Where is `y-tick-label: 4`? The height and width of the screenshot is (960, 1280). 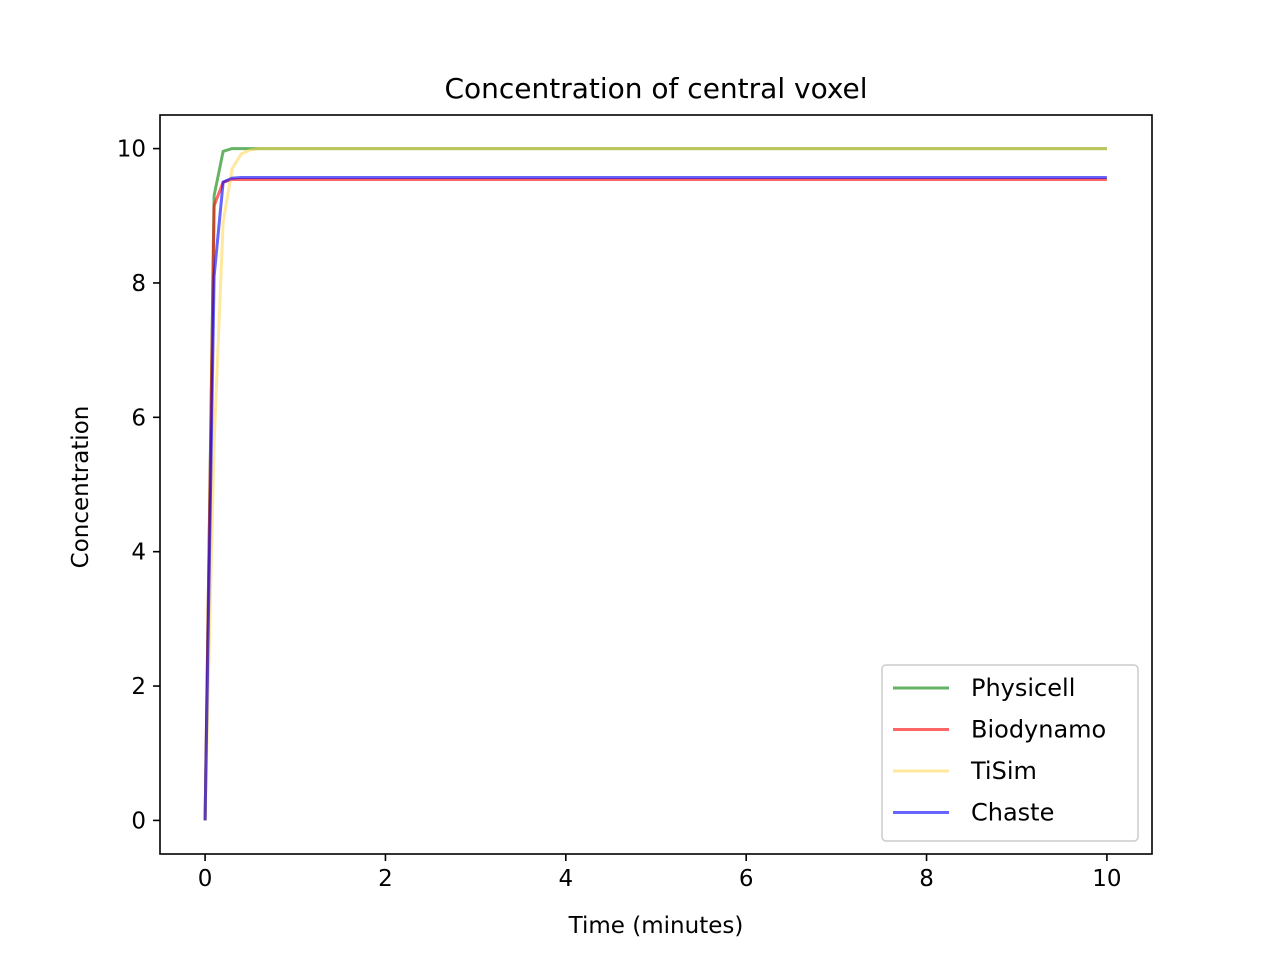 y-tick-label: 4 is located at coordinates (138, 553).